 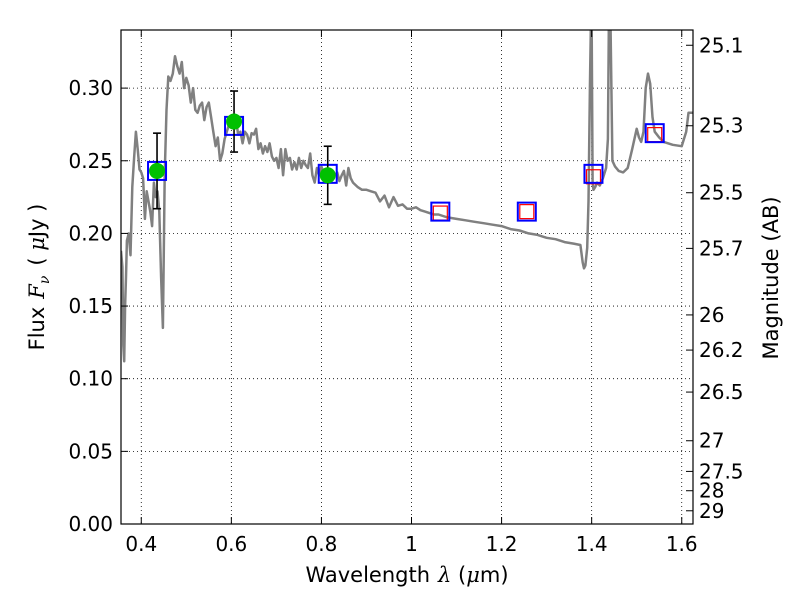 I want to click on markers, so click(x=406, y=156).